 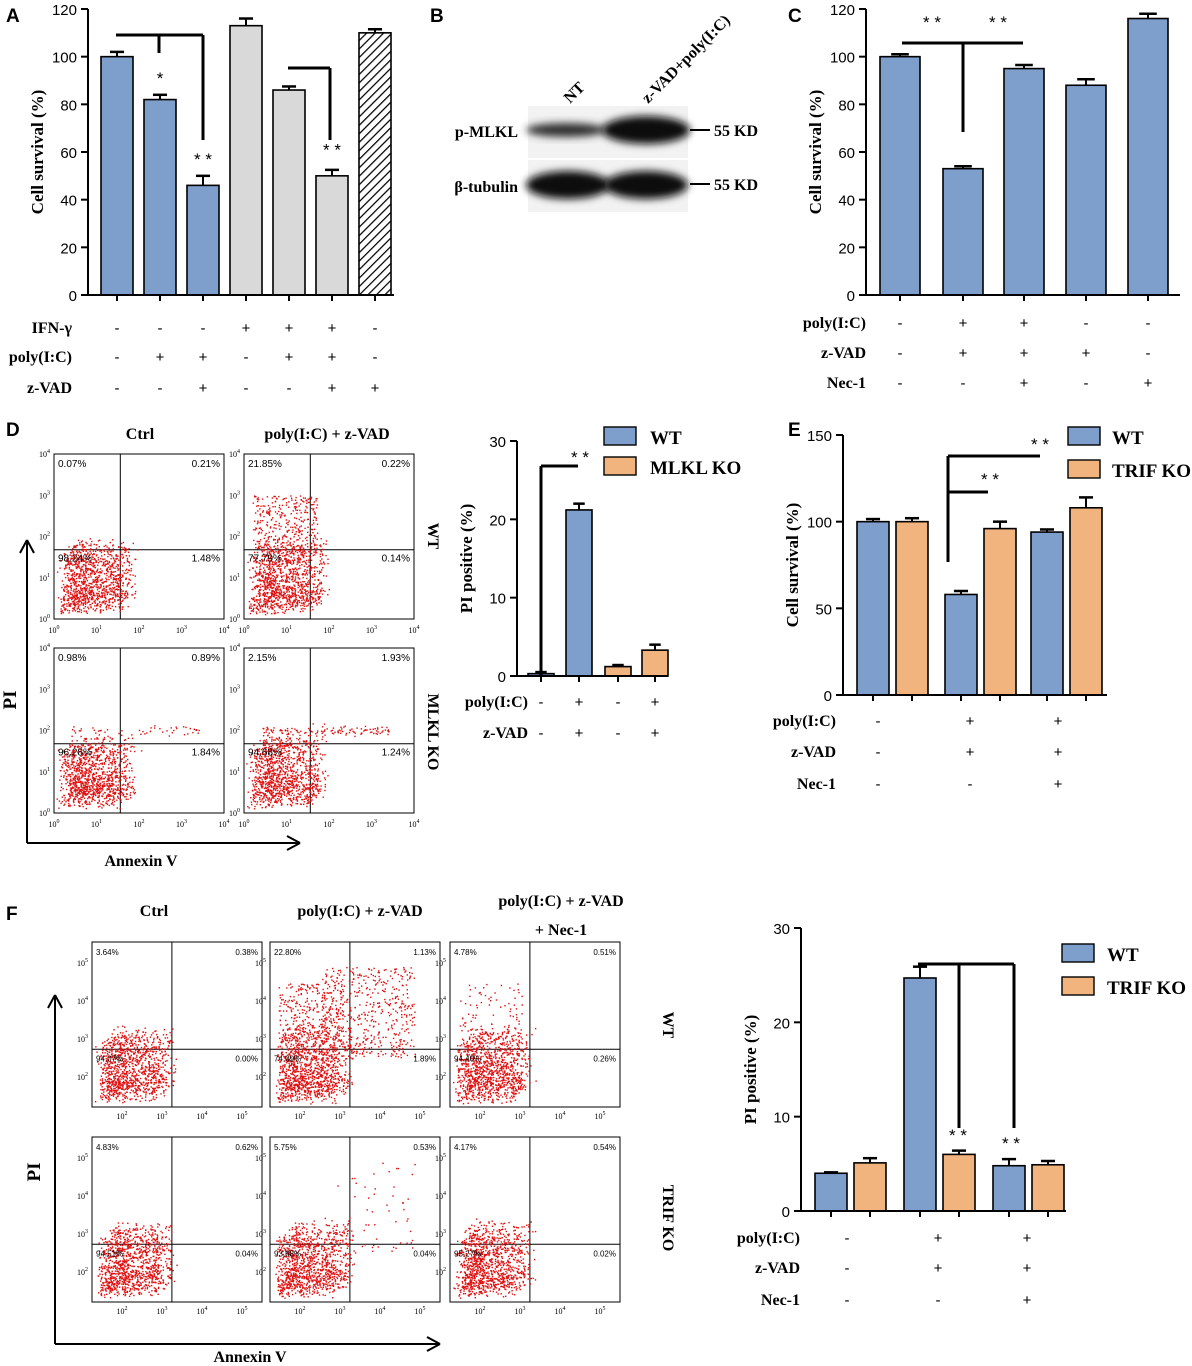 I want to click on tick-exponent: 1, so click(x=48, y=576).